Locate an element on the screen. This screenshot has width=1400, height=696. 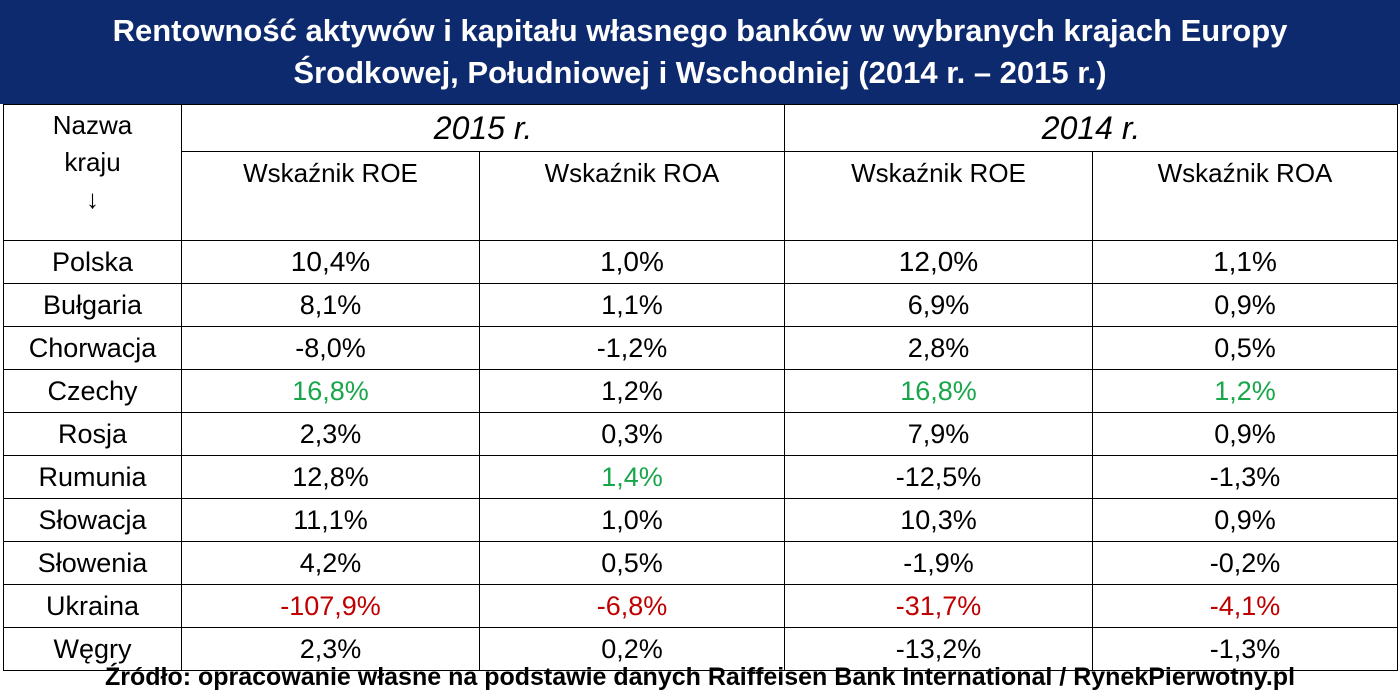
table-row: Słowacja 11,1% 1,0% 10,3% 0,9% is located at coordinates (700, 520).